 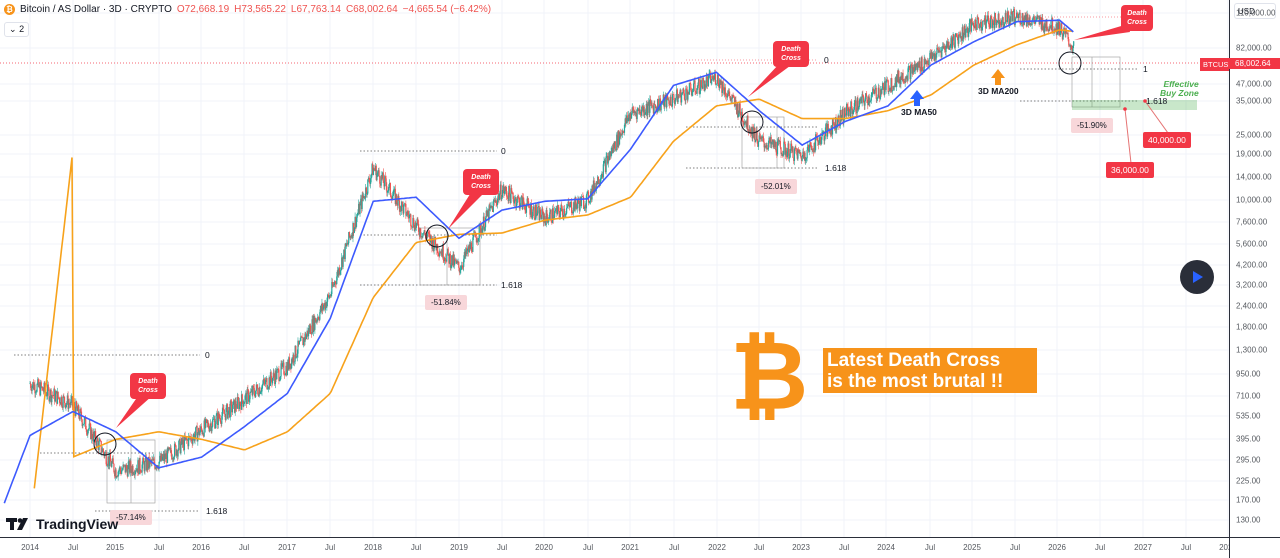 What do you see at coordinates (717, 547) in the screenshot?
I see `time-tick-label: 2022` at bounding box center [717, 547].